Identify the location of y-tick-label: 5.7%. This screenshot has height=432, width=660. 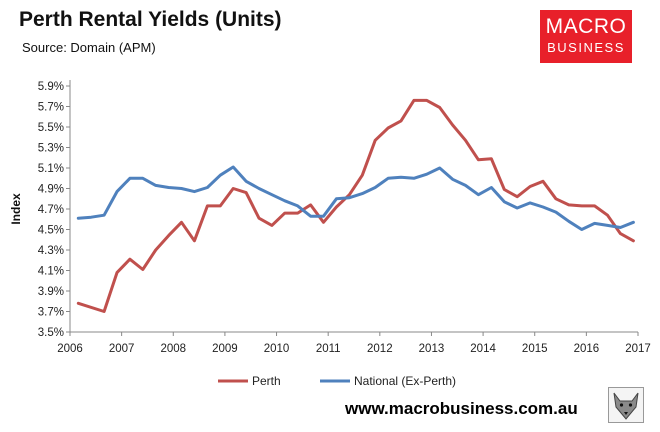
(51, 108).